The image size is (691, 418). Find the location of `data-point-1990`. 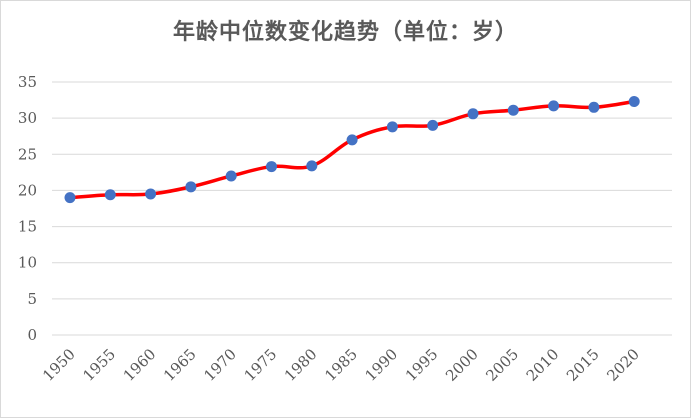

data-point-1990 is located at coordinates (392, 127).